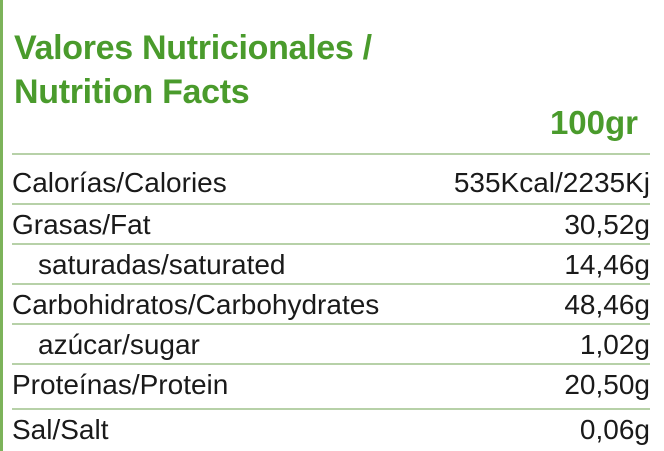 This screenshot has width=664, height=451. What do you see at coordinates (331, 385) in the screenshot?
I see `row-protein: Proteínas/Protein 20,50g` at bounding box center [331, 385].